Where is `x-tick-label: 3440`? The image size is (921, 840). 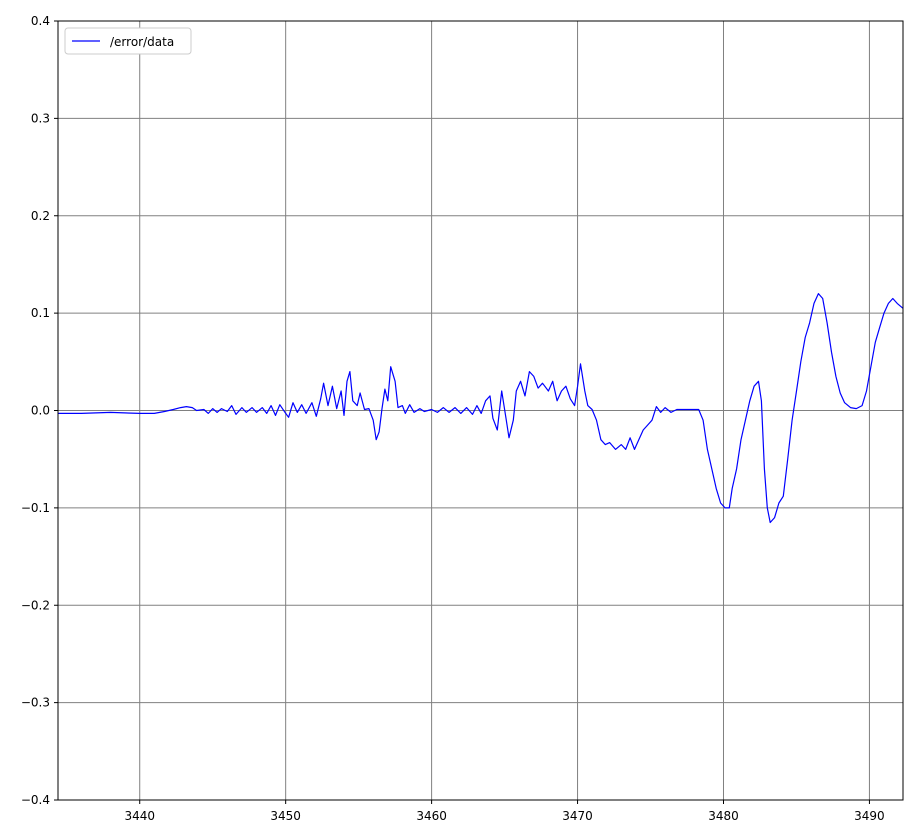
x-tick-label: 3440 is located at coordinates (139, 816).